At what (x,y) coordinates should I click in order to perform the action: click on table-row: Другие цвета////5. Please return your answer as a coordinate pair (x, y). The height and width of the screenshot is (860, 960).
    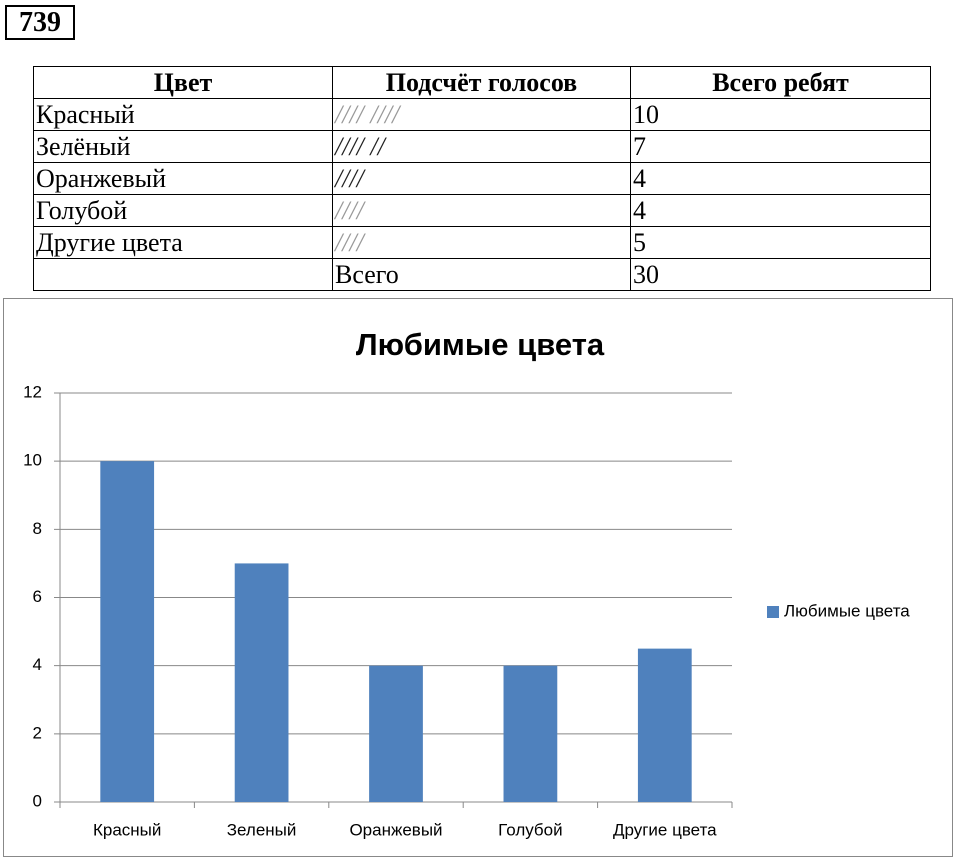
    Looking at the image, I should click on (482, 242).